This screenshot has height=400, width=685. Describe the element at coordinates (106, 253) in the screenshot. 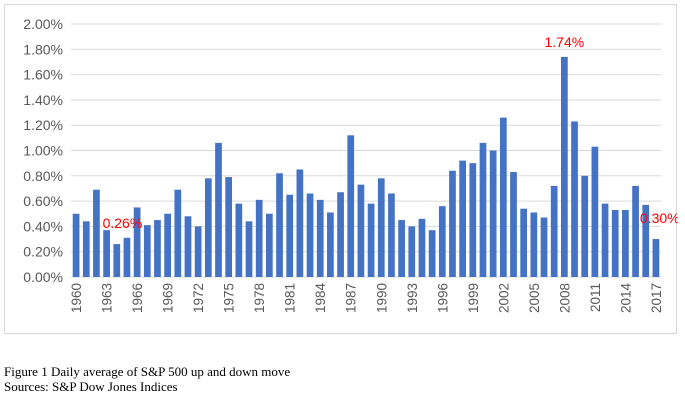

I see `bar-1963` at that location.